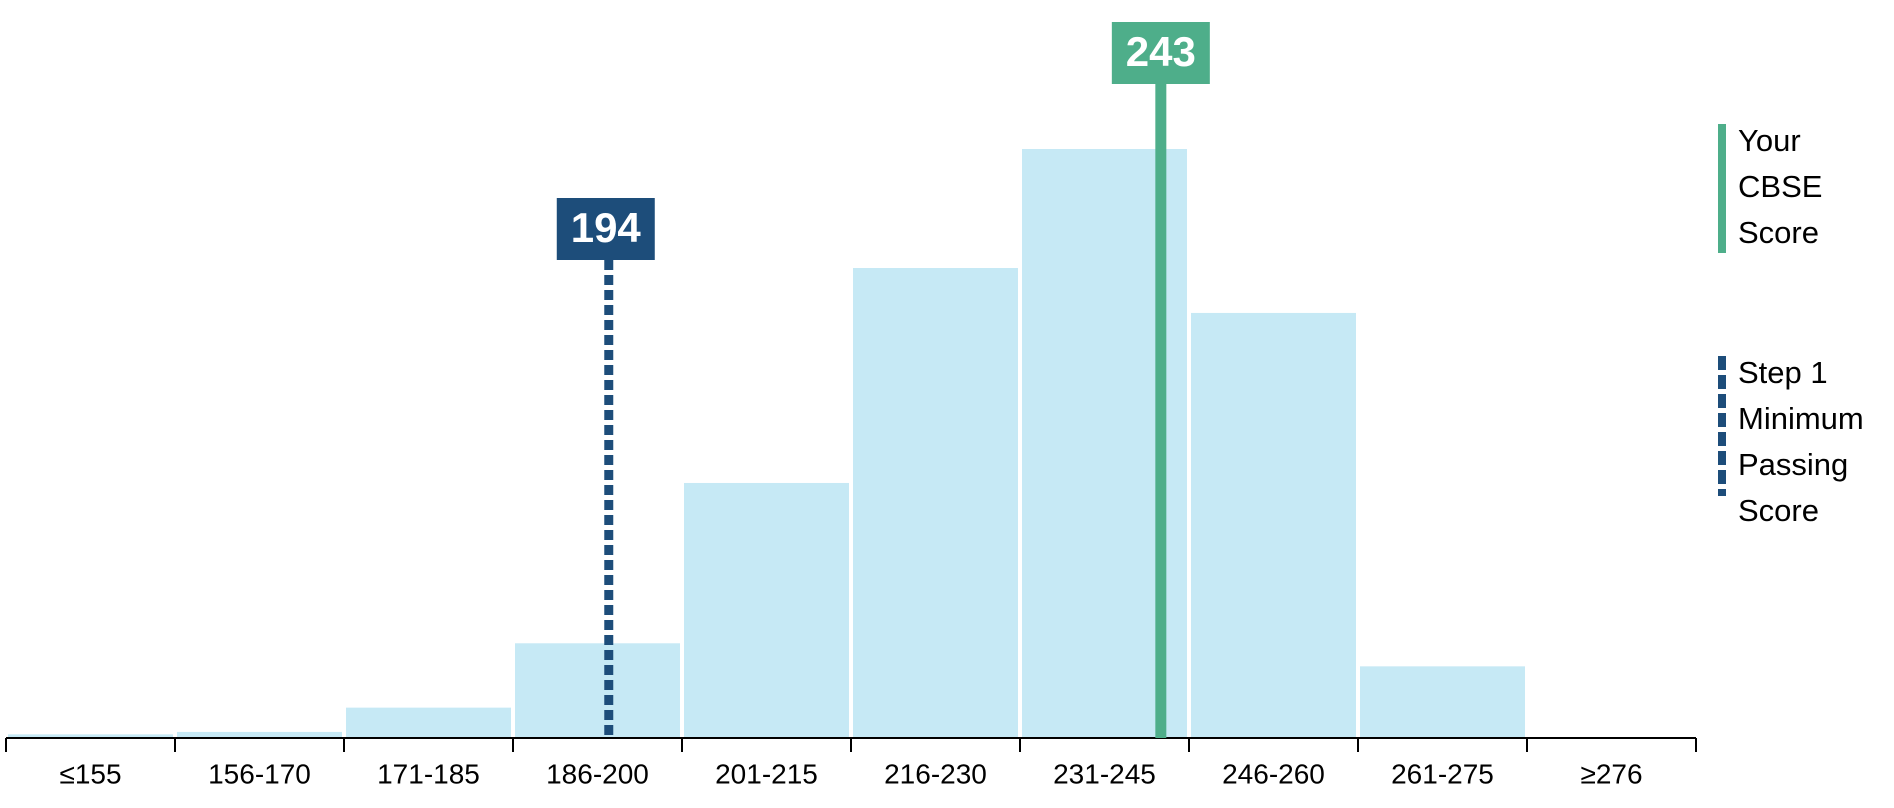 The image size is (1894, 808). Describe the element at coordinates (1273, 773) in the screenshot. I see `x-tick-label: 246-260` at that location.